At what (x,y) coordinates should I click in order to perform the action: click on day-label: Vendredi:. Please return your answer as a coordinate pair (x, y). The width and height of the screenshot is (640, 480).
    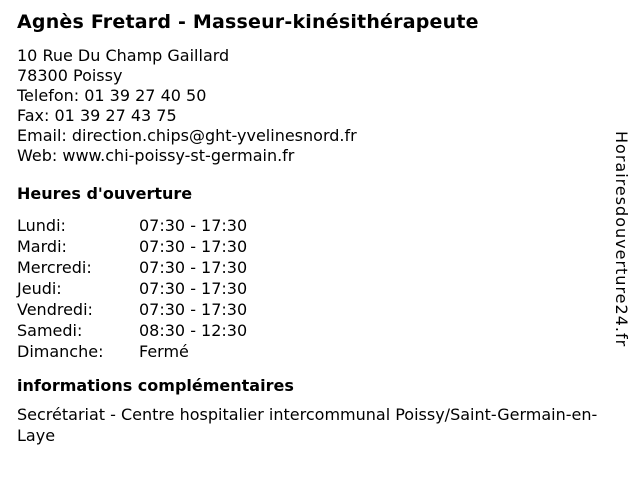
    Looking at the image, I should click on (55, 309).